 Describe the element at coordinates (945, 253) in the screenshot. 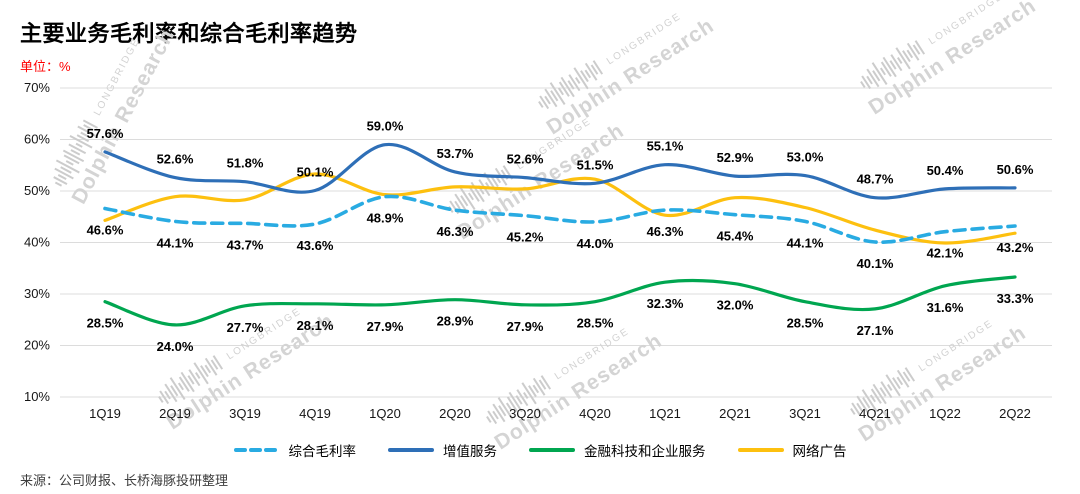

I see `data-label-overall-gross-margin: 42.1%` at that location.